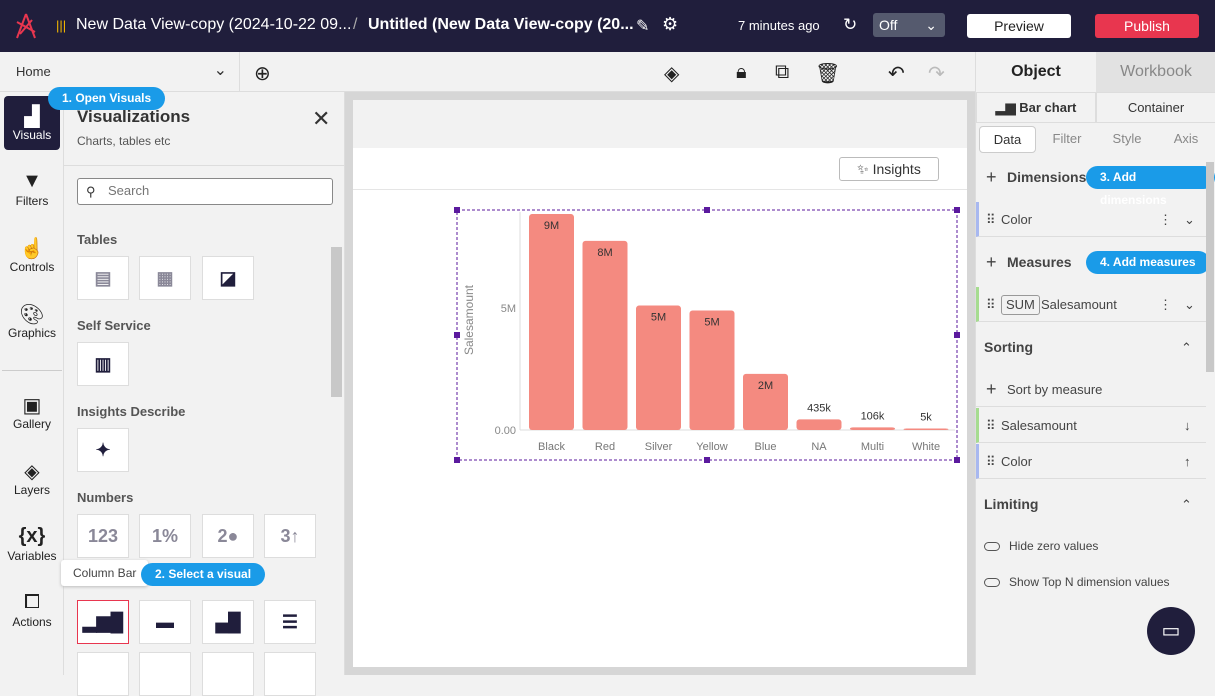 The height and width of the screenshot is (696, 1215). I want to click on stacked-column-tile: ▄█, so click(228, 622).